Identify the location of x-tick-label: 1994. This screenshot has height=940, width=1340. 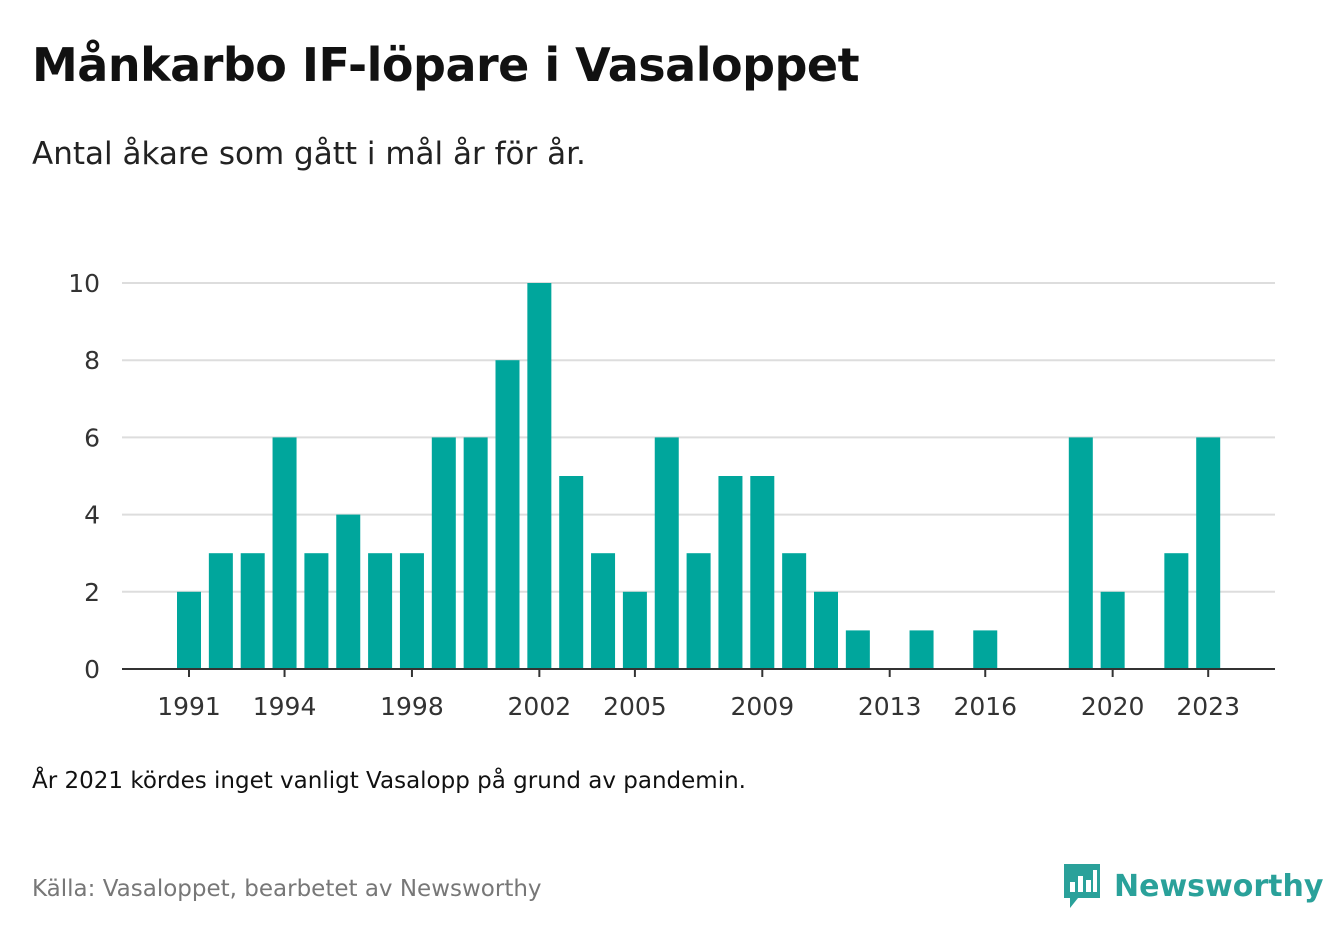
(285, 706).